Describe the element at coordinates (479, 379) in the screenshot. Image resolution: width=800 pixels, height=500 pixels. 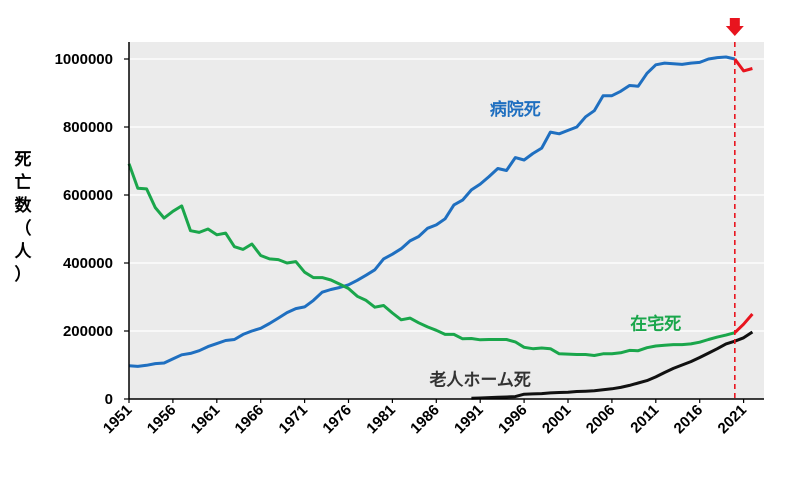
I see `series-label: 老人ホーム死` at that location.